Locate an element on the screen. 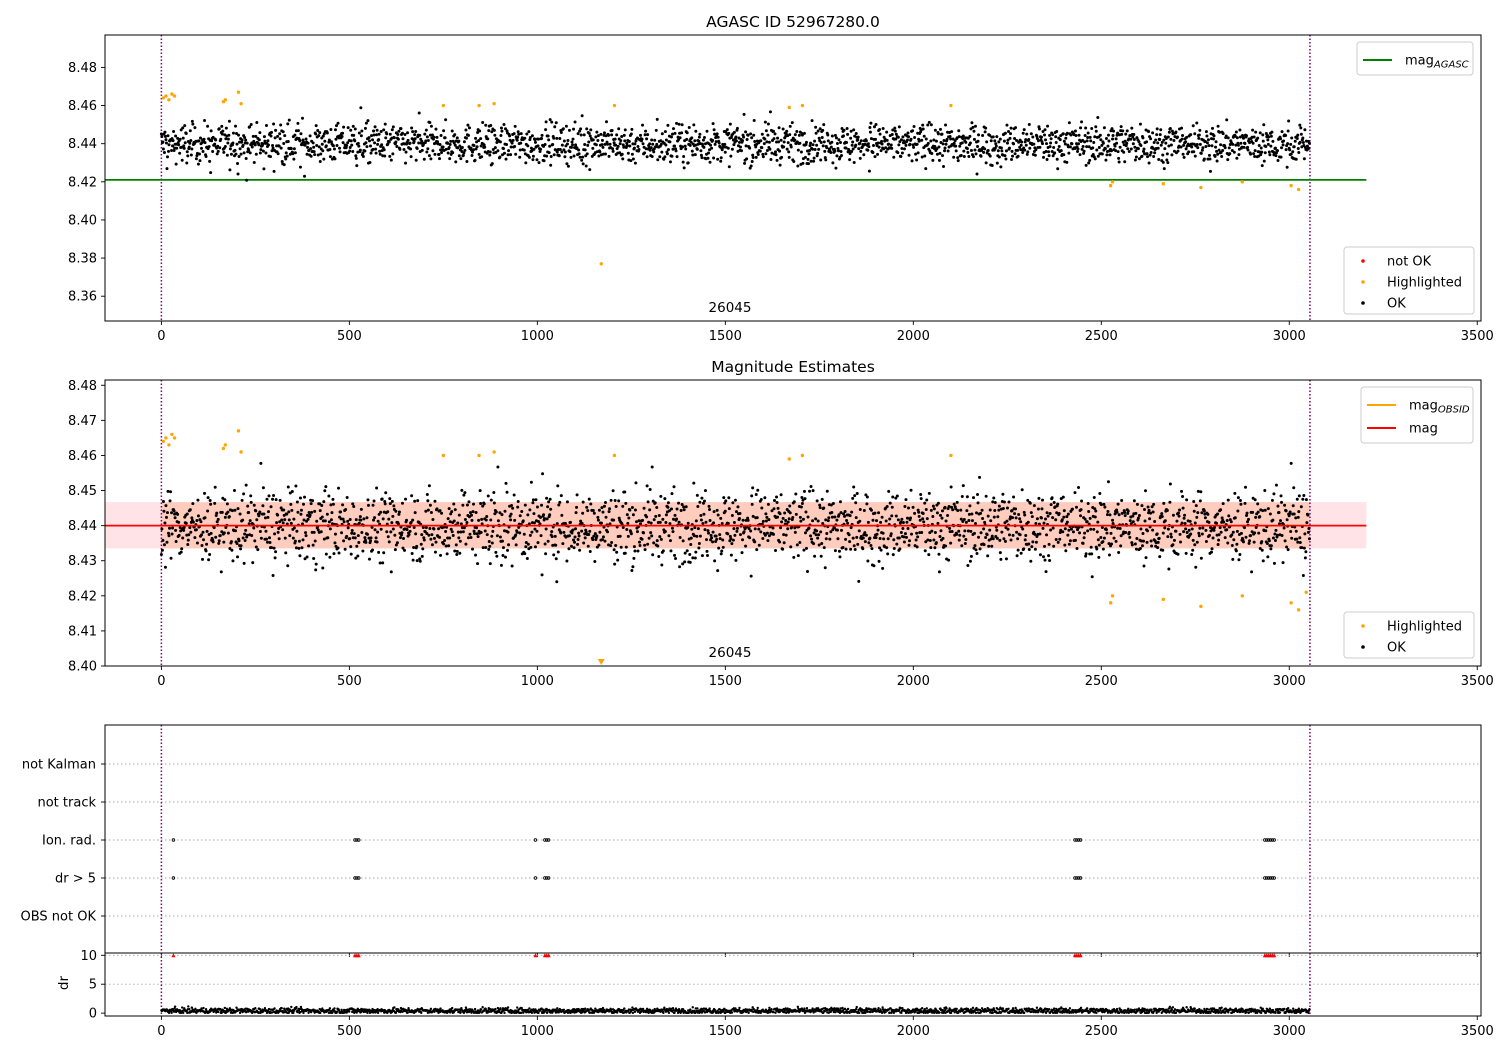 The height and width of the screenshot is (1050, 1500). legend-point-sample is located at coordinates (1363, 647).